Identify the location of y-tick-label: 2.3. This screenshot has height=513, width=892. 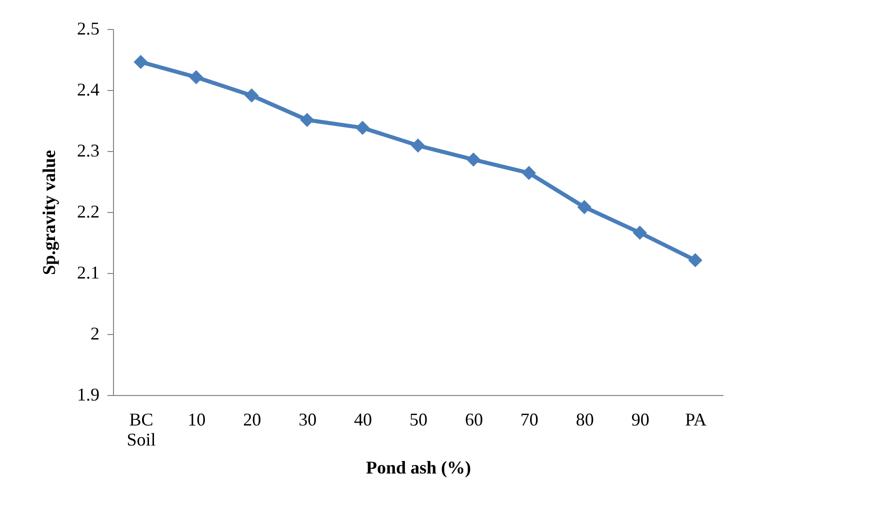
(88, 150).